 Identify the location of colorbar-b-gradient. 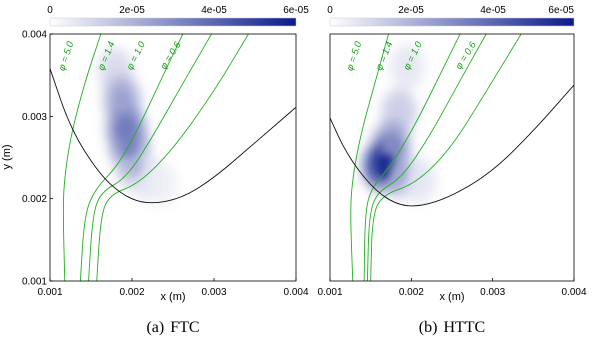
(452, 22).